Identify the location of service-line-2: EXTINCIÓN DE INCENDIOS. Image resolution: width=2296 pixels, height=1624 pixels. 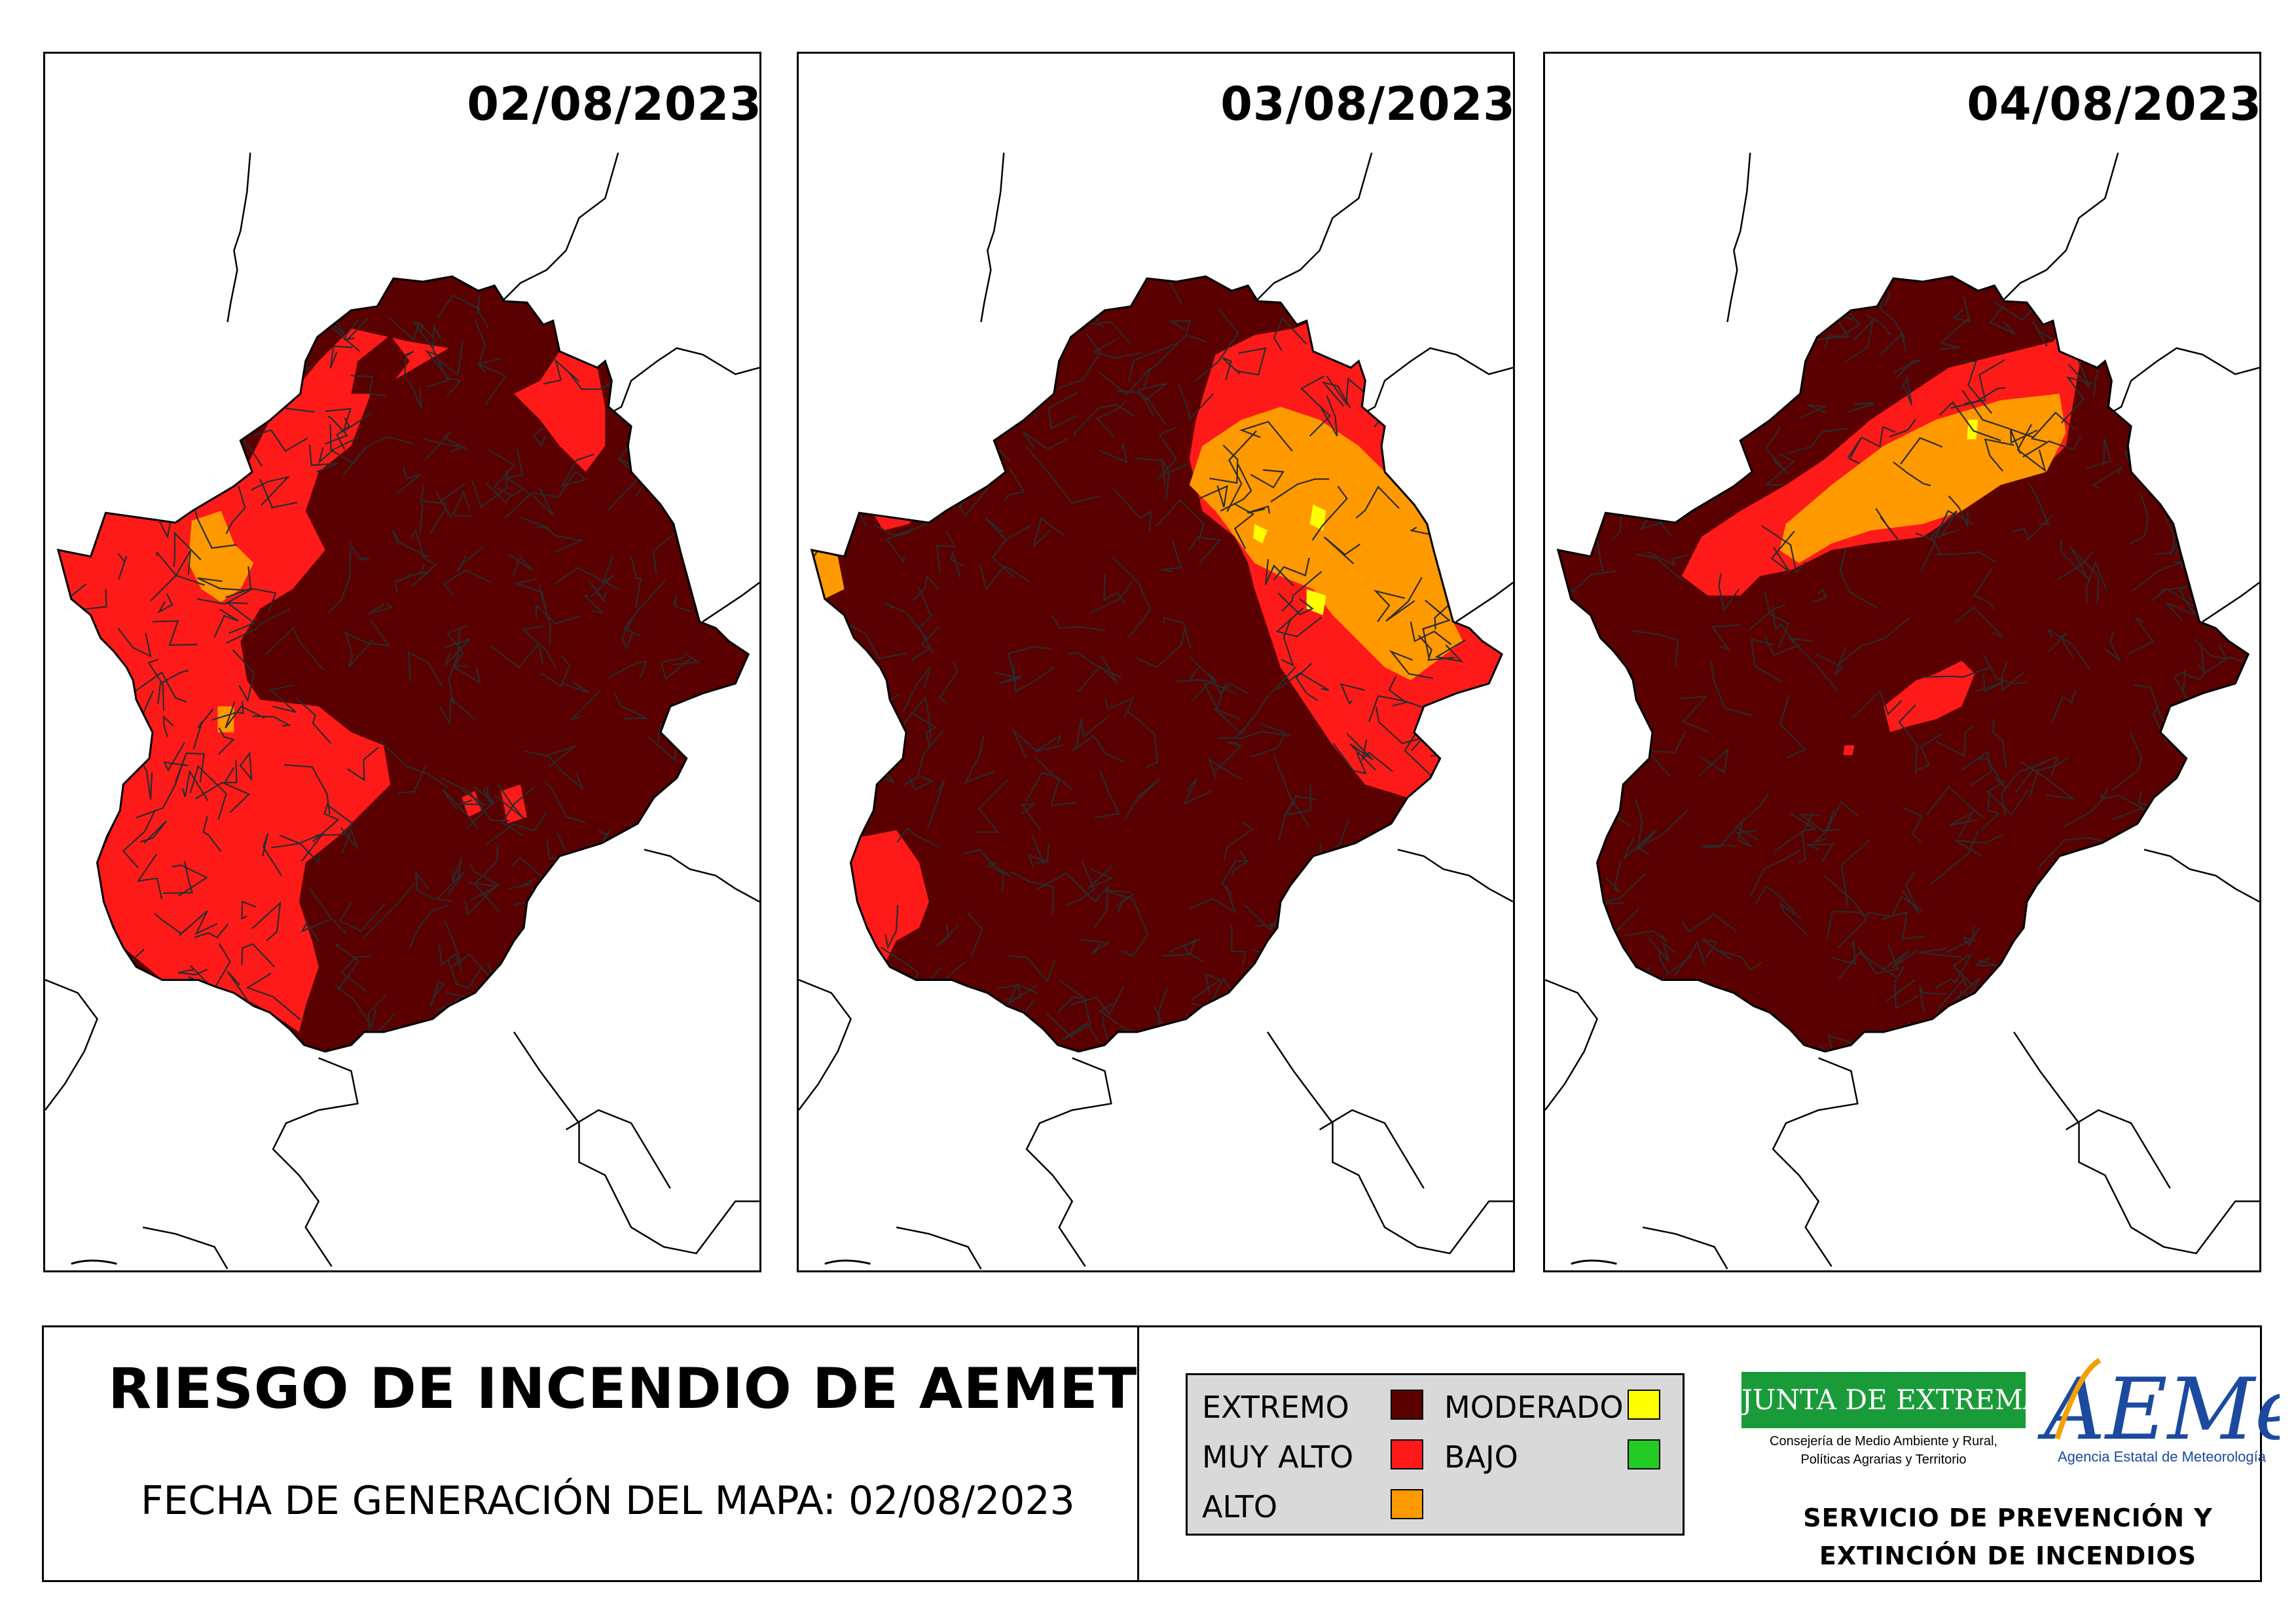
(2008, 1555).